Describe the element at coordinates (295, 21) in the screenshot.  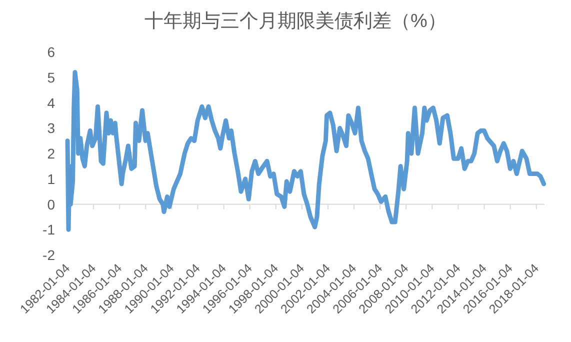
I see `chart-title: 十年期与三个月期限美债利差（%）` at that location.